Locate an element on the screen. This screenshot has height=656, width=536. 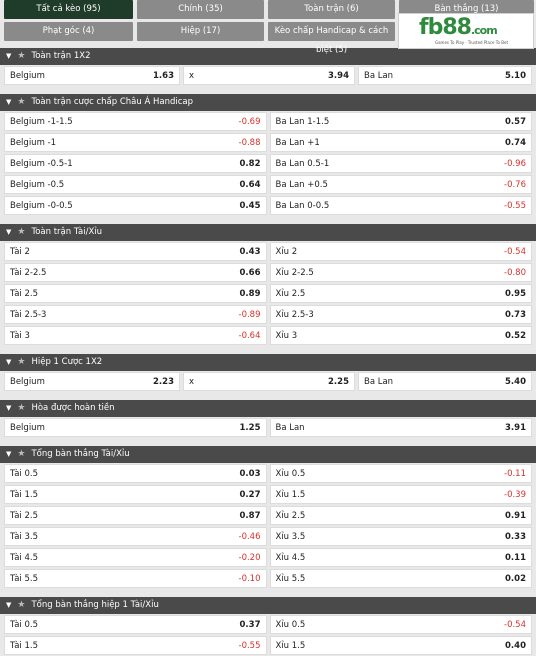
odd-cell-away: Ba Lan 5.10 is located at coordinates (445, 75).